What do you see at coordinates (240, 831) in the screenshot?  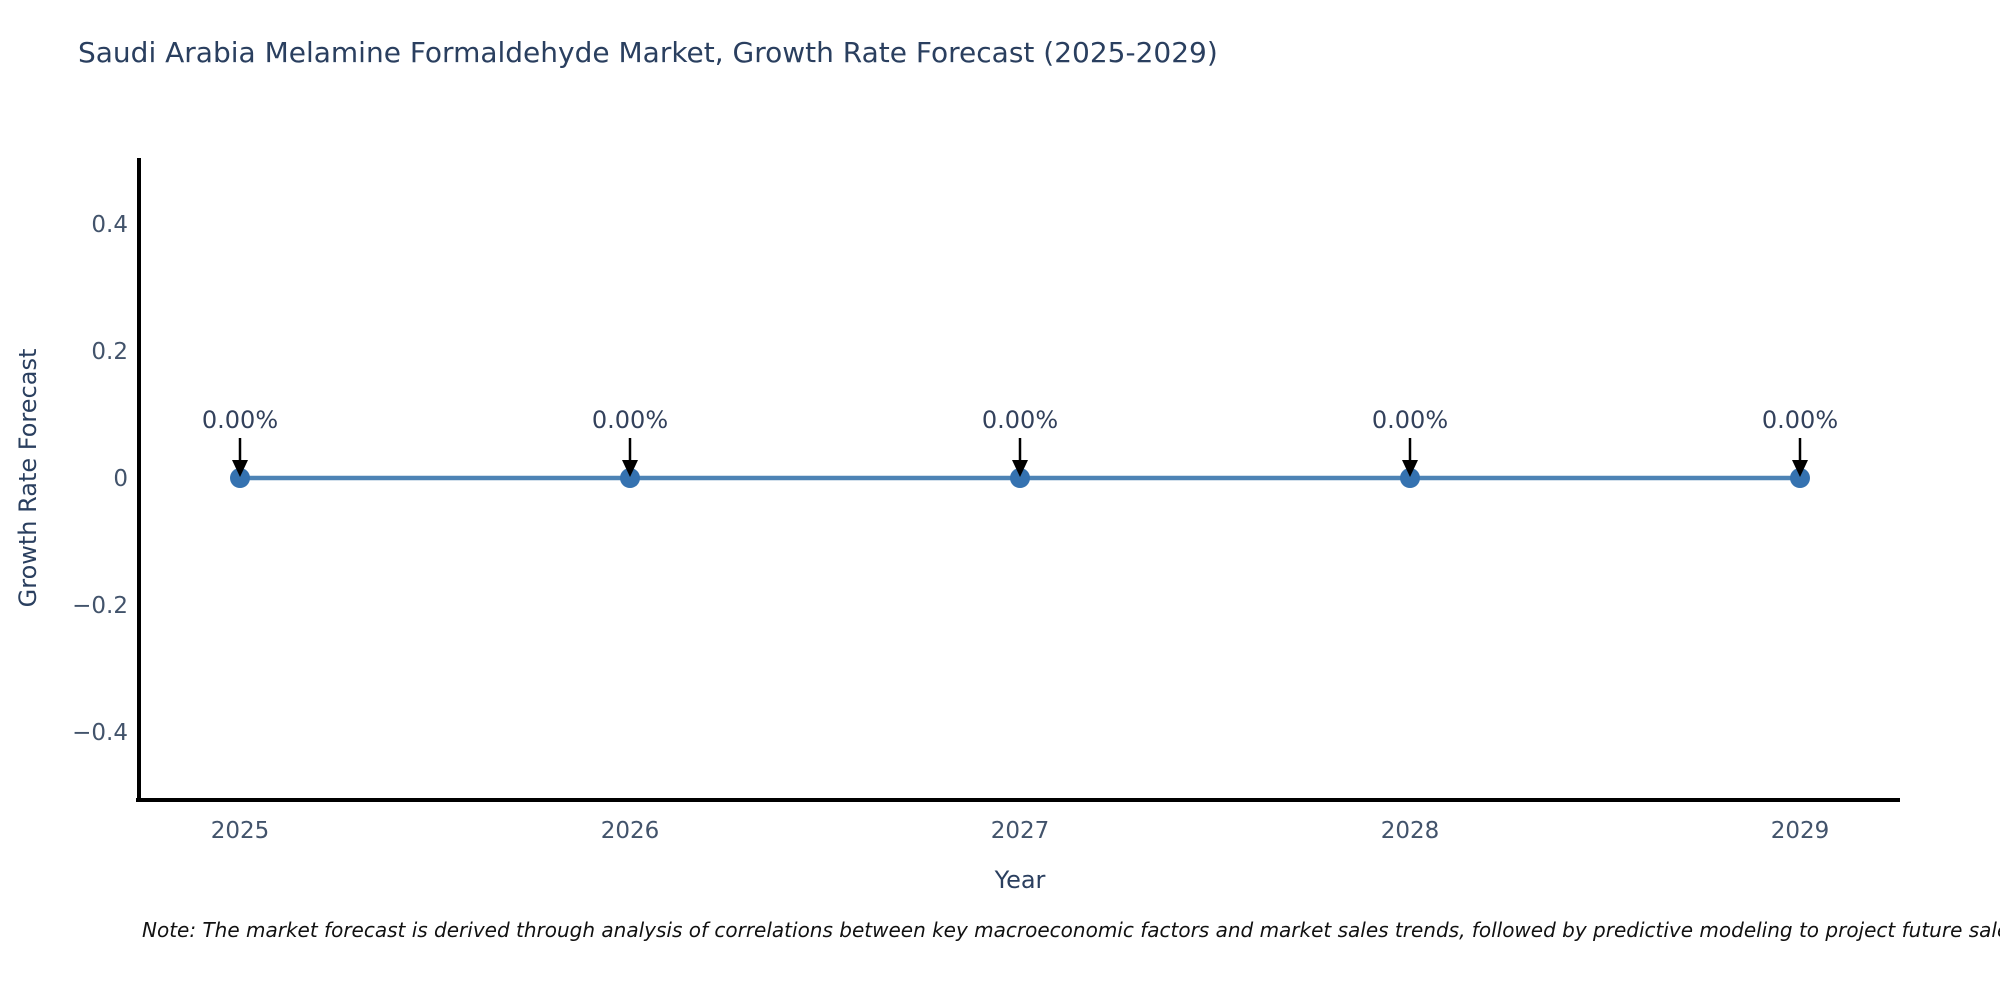 I see `x-tick-label: 2025` at bounding box center [240, 831].